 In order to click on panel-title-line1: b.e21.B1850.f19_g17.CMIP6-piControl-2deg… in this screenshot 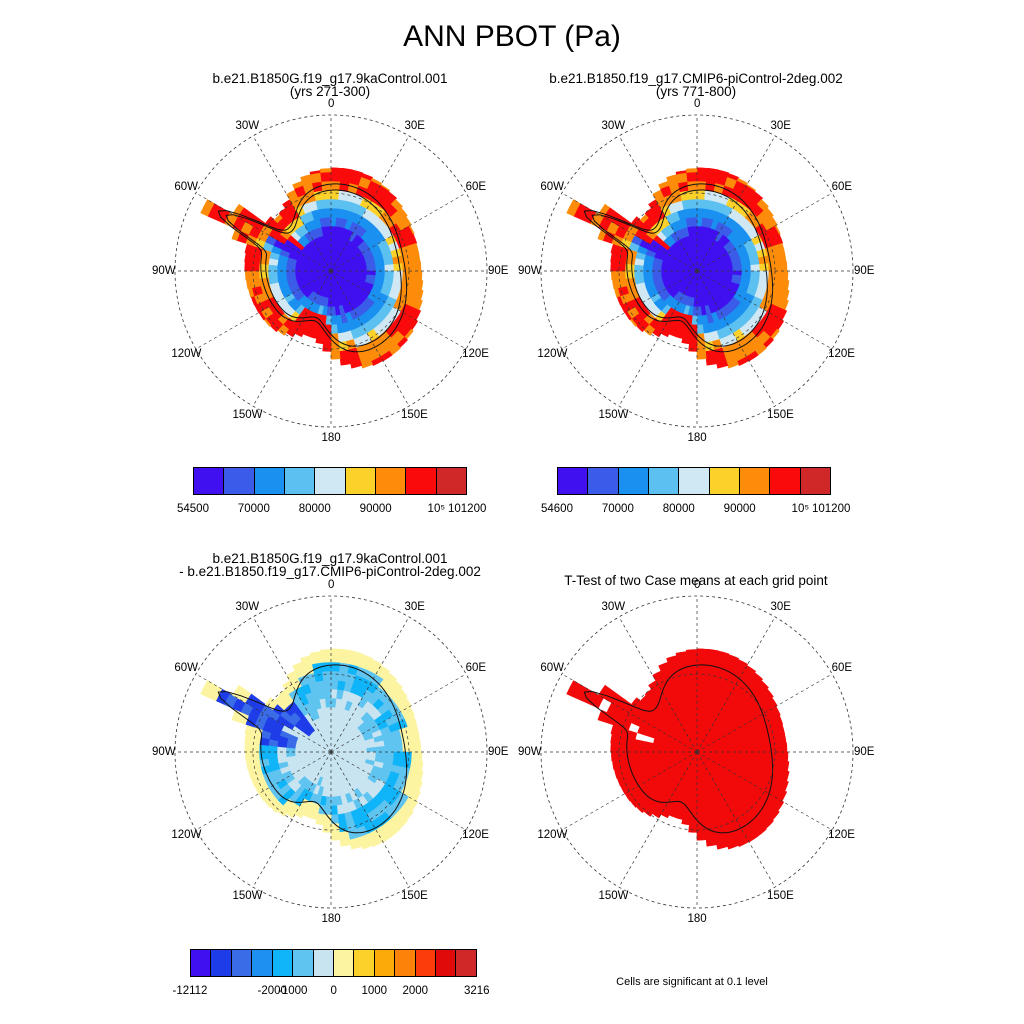, I will do `click(696, 78)`.